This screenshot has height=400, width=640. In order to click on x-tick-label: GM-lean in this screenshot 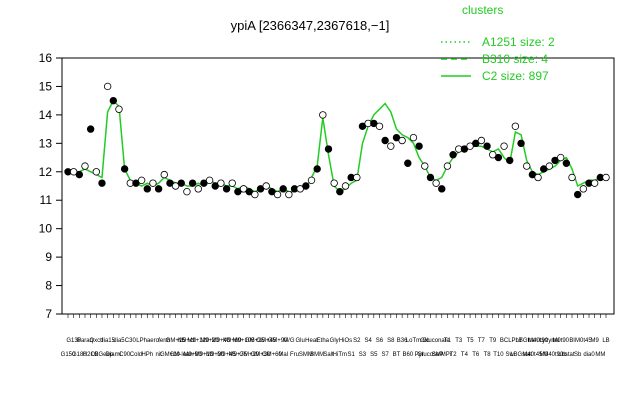, I will do `click(181, 355)`.